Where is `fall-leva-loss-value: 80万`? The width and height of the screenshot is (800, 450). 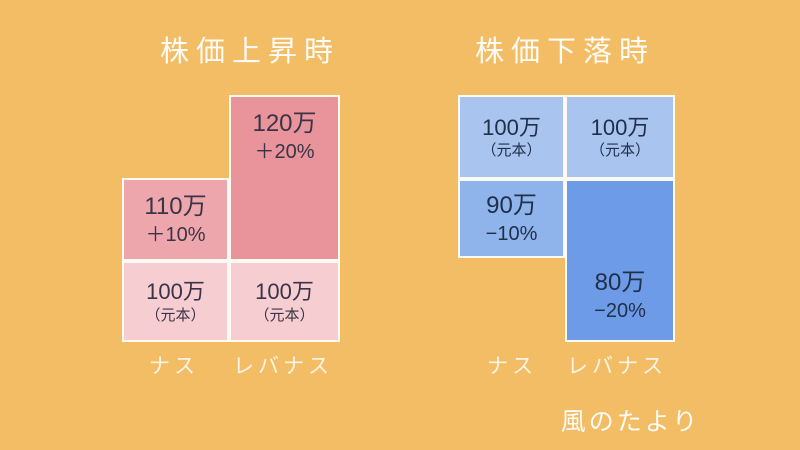
fall-leva-loss-value: 80万 is located at coordinates (620, 282).